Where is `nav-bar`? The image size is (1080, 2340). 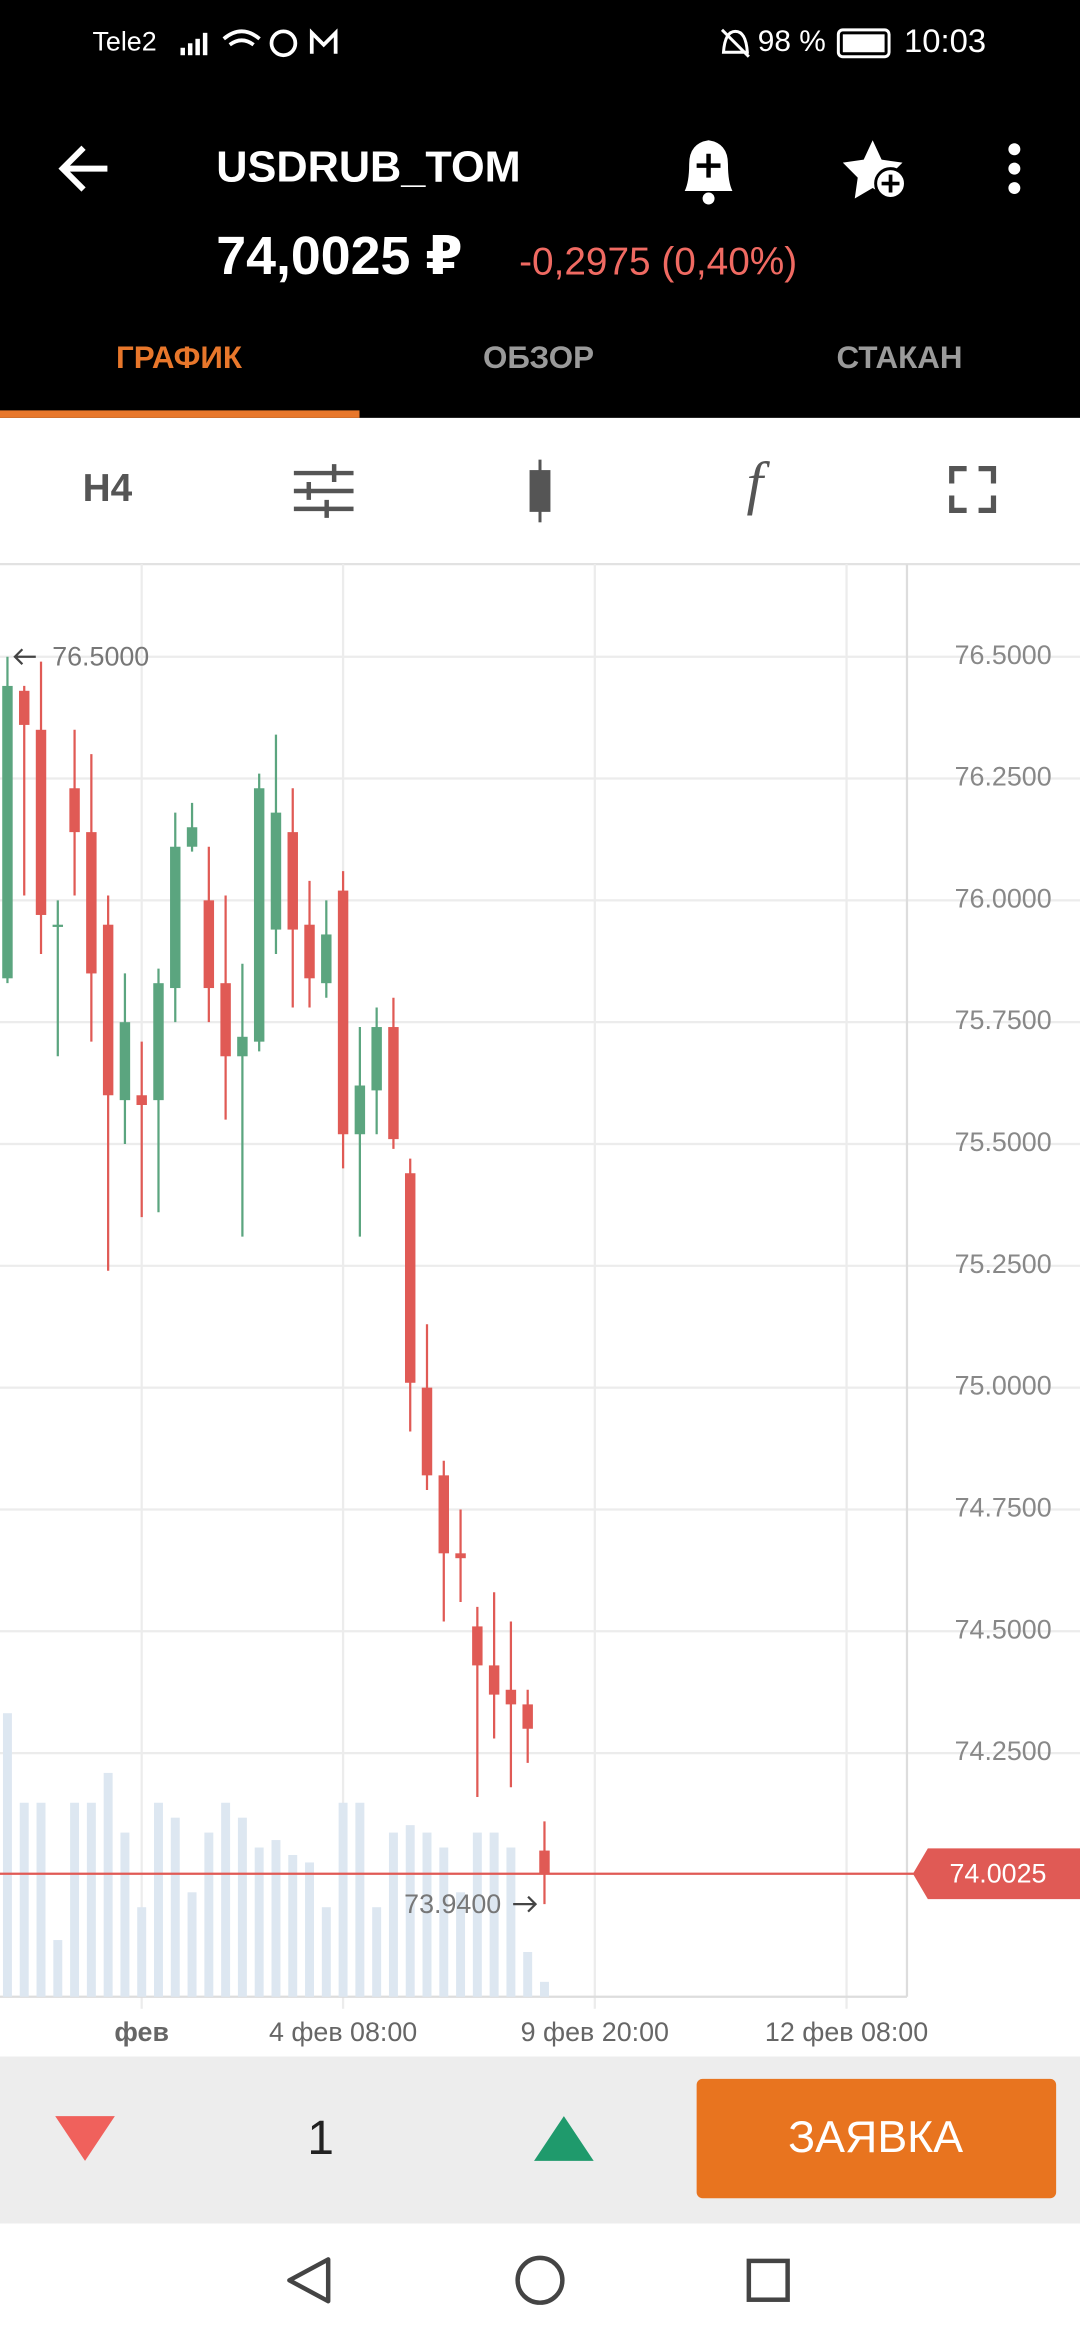
nav-bar is located at coordinates (540, 2281).